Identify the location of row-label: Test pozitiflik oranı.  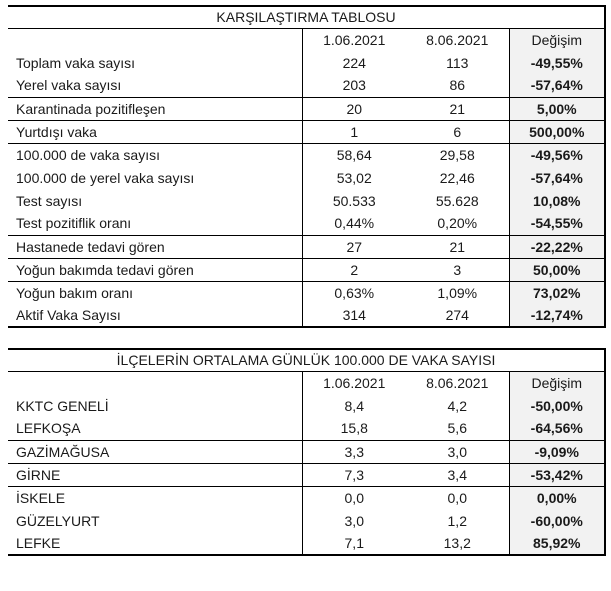
(155, 224).